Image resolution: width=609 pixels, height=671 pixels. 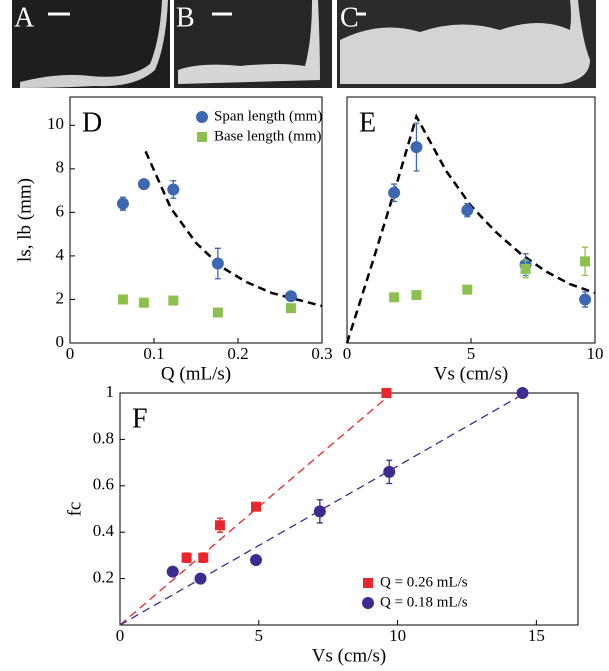 I want to click on y-tick-label: 0.6, so click(x=103, y=484).